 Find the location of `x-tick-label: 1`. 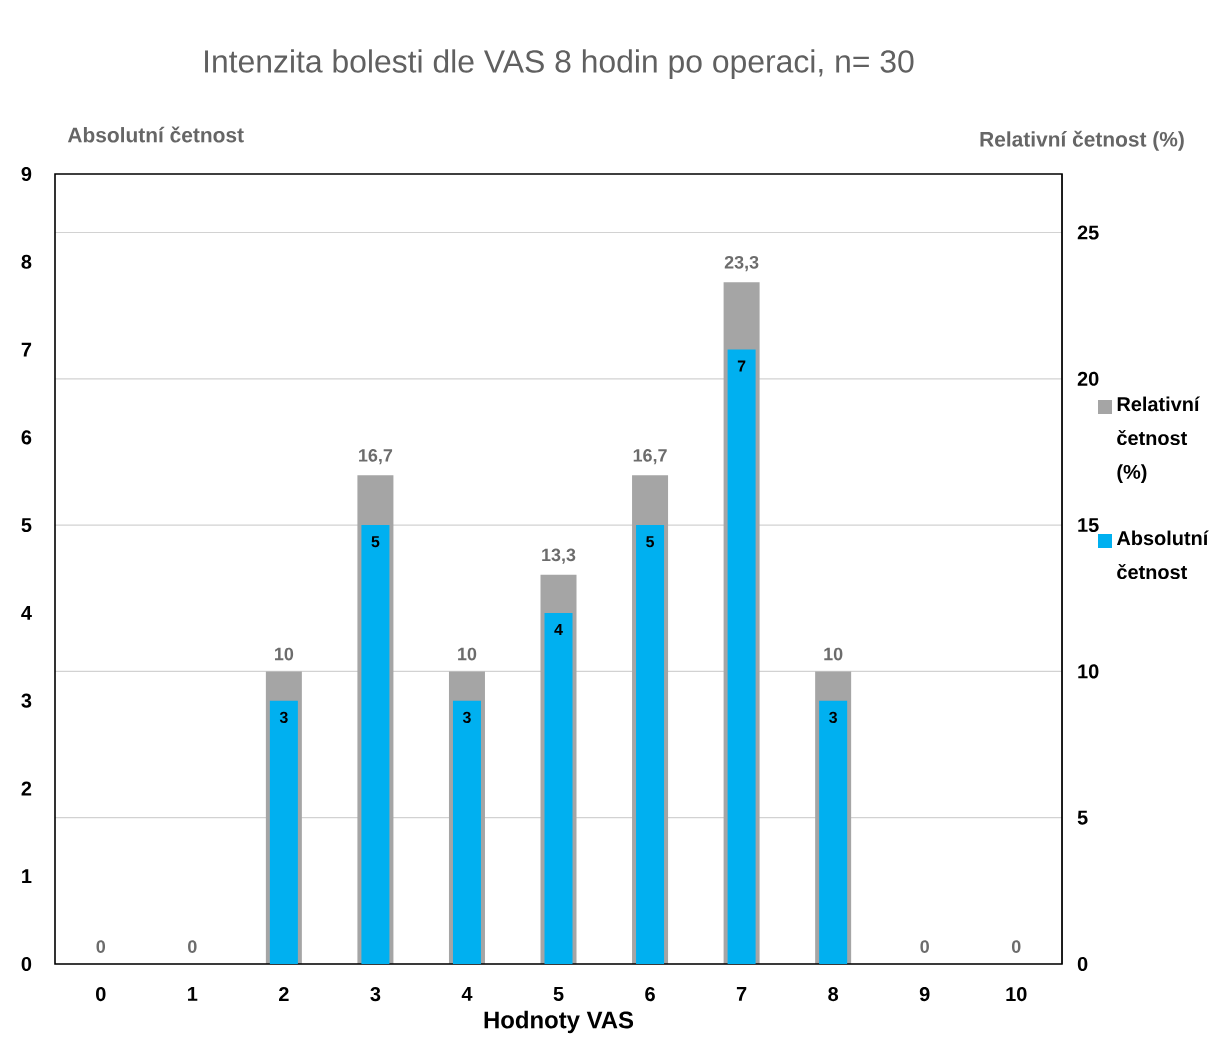

x-tick-label: 1 is located at coordinates (193, 994).